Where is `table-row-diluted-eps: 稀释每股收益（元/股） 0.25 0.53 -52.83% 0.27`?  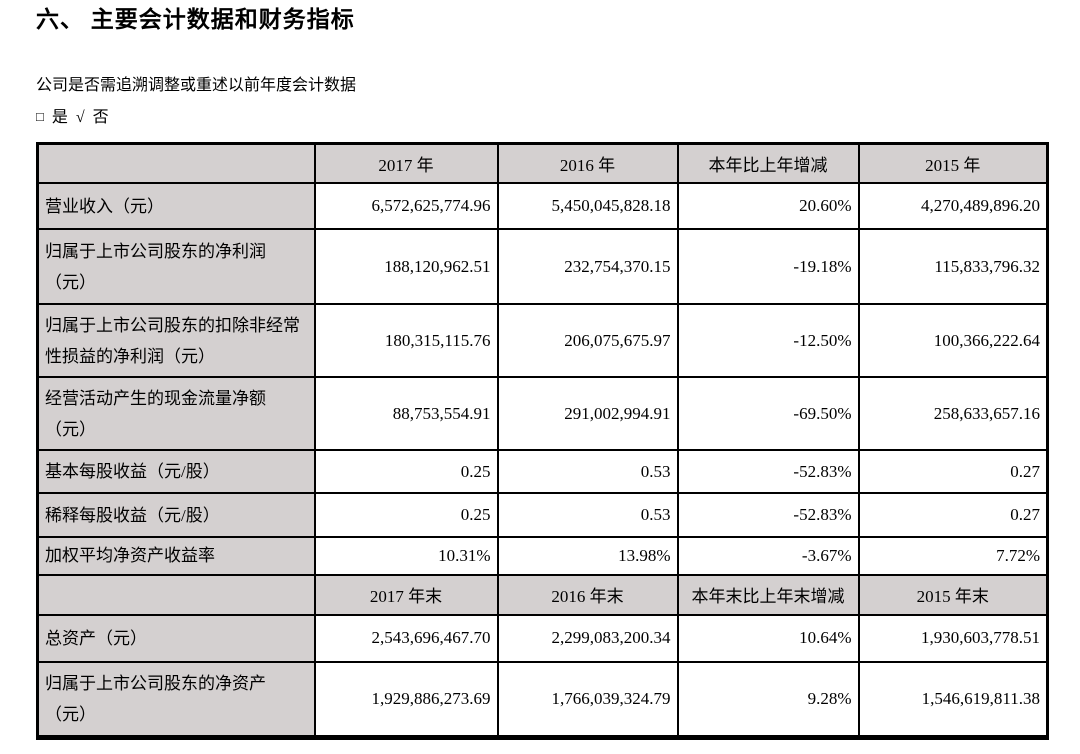
table-row-diluted-eps: 稀释每股收益（元/股） 0.25 0.53 -52.83% 0.27 is located at coordinates (542, 515).